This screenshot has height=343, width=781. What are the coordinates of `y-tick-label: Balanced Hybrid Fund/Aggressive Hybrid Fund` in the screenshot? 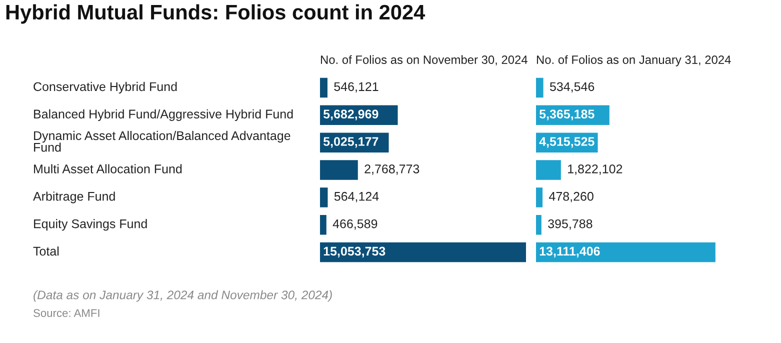 It's located at (163, 115).